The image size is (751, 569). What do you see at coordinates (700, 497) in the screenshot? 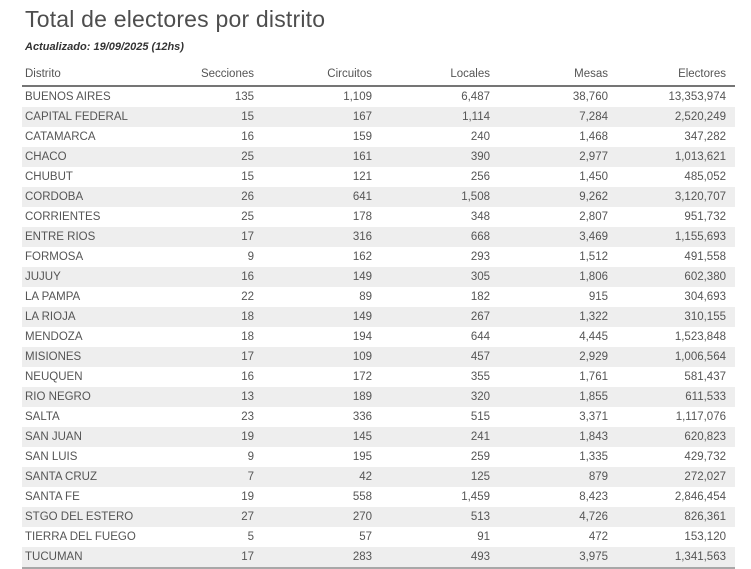
I see `value-cell: 2,846,454` at bounding box center [700, 497].